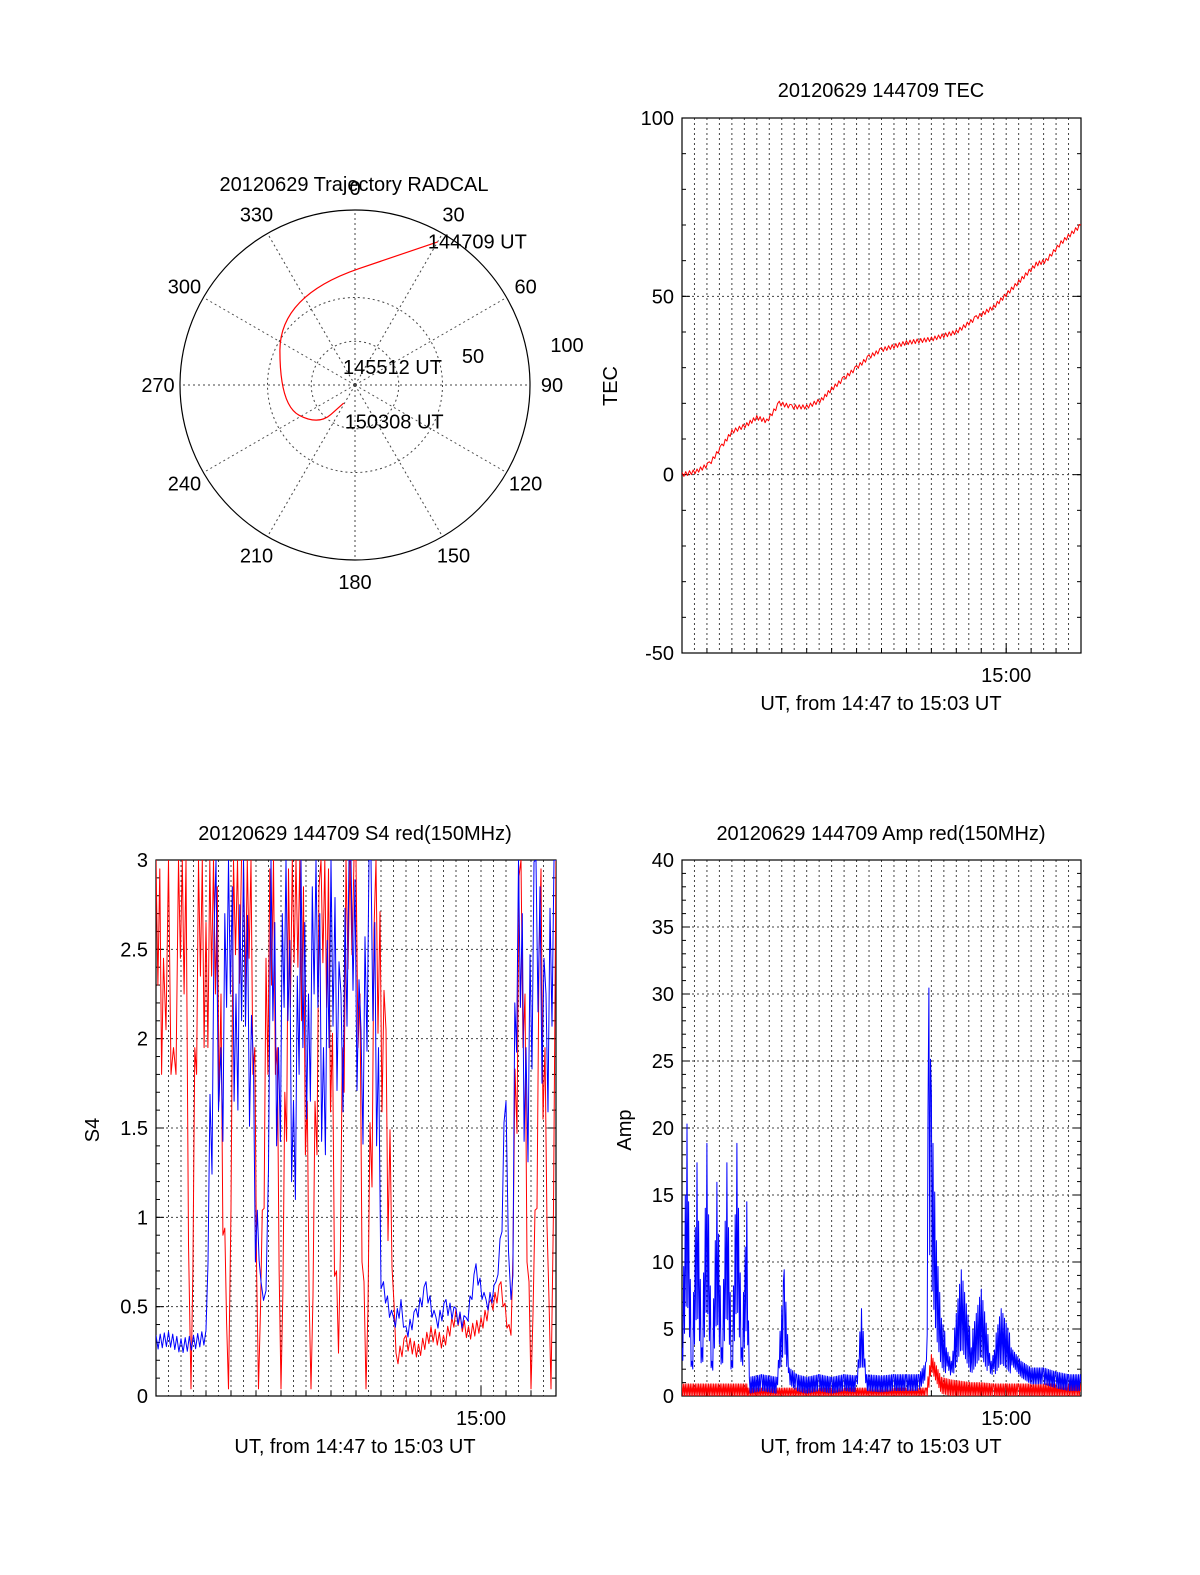  I want to click on polar-ring-mid, so click(355, 385).